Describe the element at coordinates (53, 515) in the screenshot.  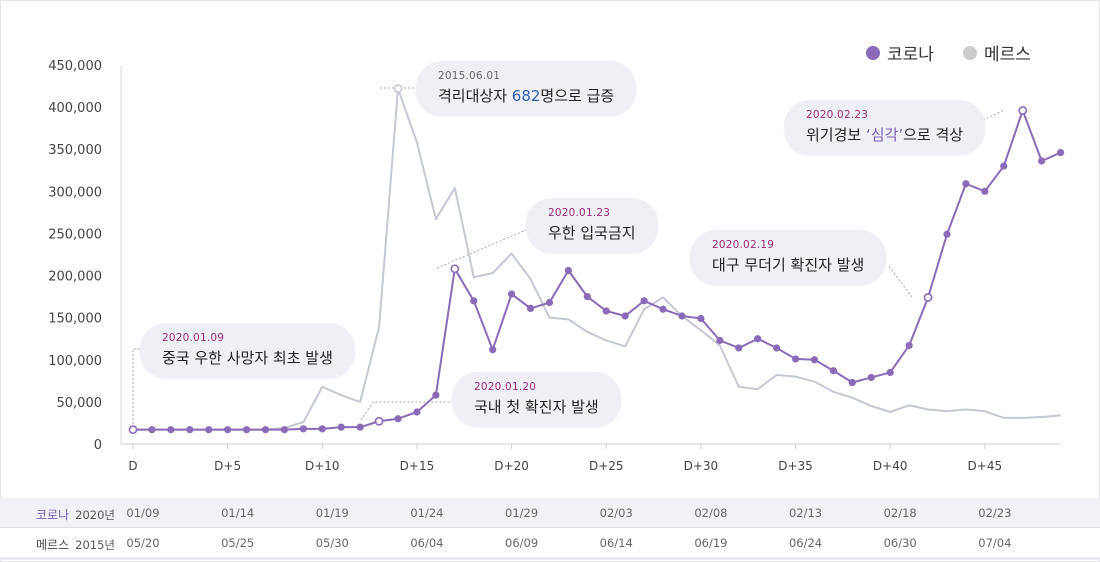
I see `row-name: 코로나` at that location.